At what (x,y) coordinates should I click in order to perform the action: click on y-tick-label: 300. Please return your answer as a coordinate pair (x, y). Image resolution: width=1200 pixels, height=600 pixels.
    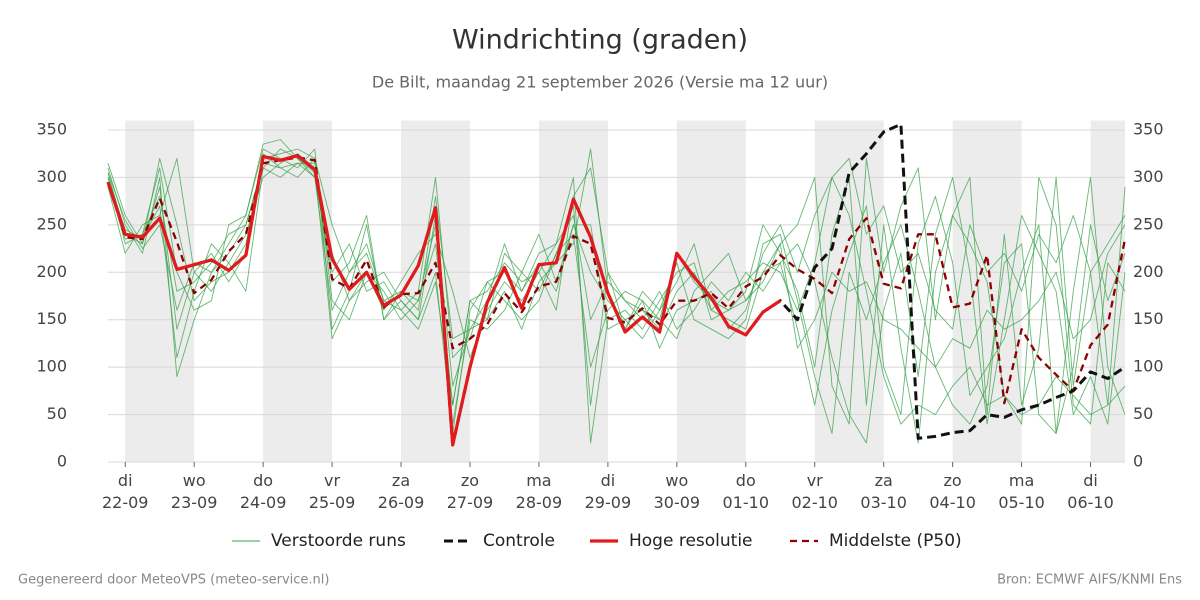
    Looking at the image, I should click on (51, 176).